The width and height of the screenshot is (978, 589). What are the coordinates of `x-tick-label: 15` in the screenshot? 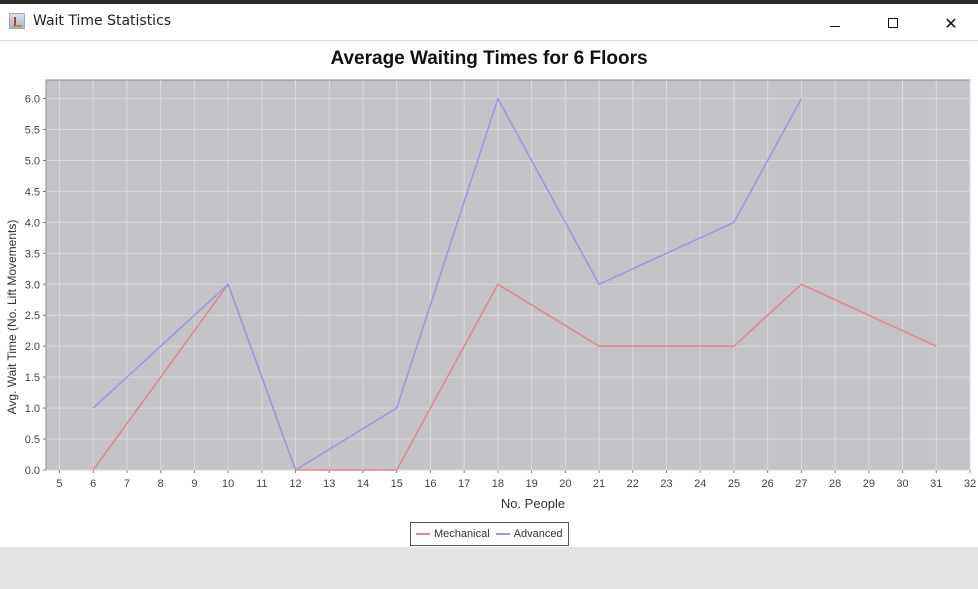 It's located at (397, 484).